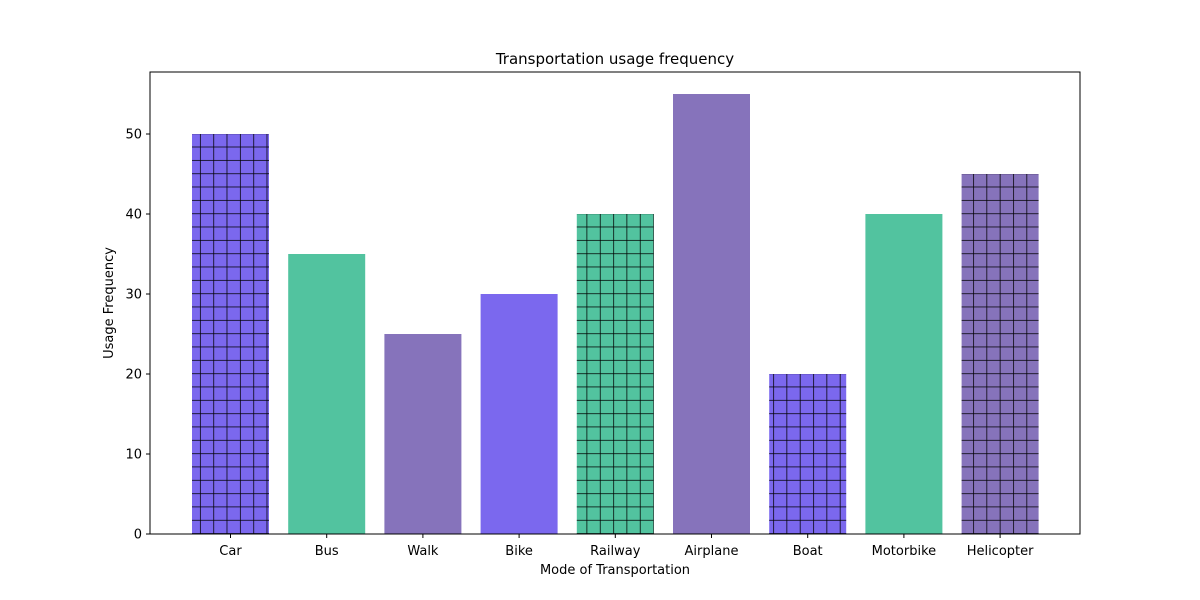 The width and height of the screenshot is (1200, 600). What do you see at coordinates (133, 295) in the screenshot?
I see `y-tick-label-30: 30` at bounding box center [133, 295].